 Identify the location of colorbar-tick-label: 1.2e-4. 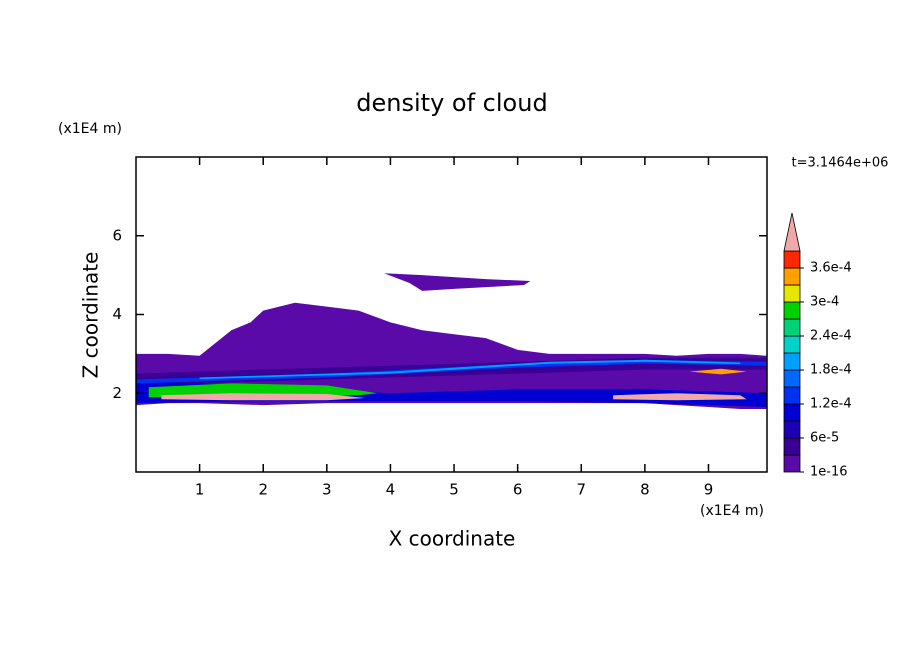
(831, 404).